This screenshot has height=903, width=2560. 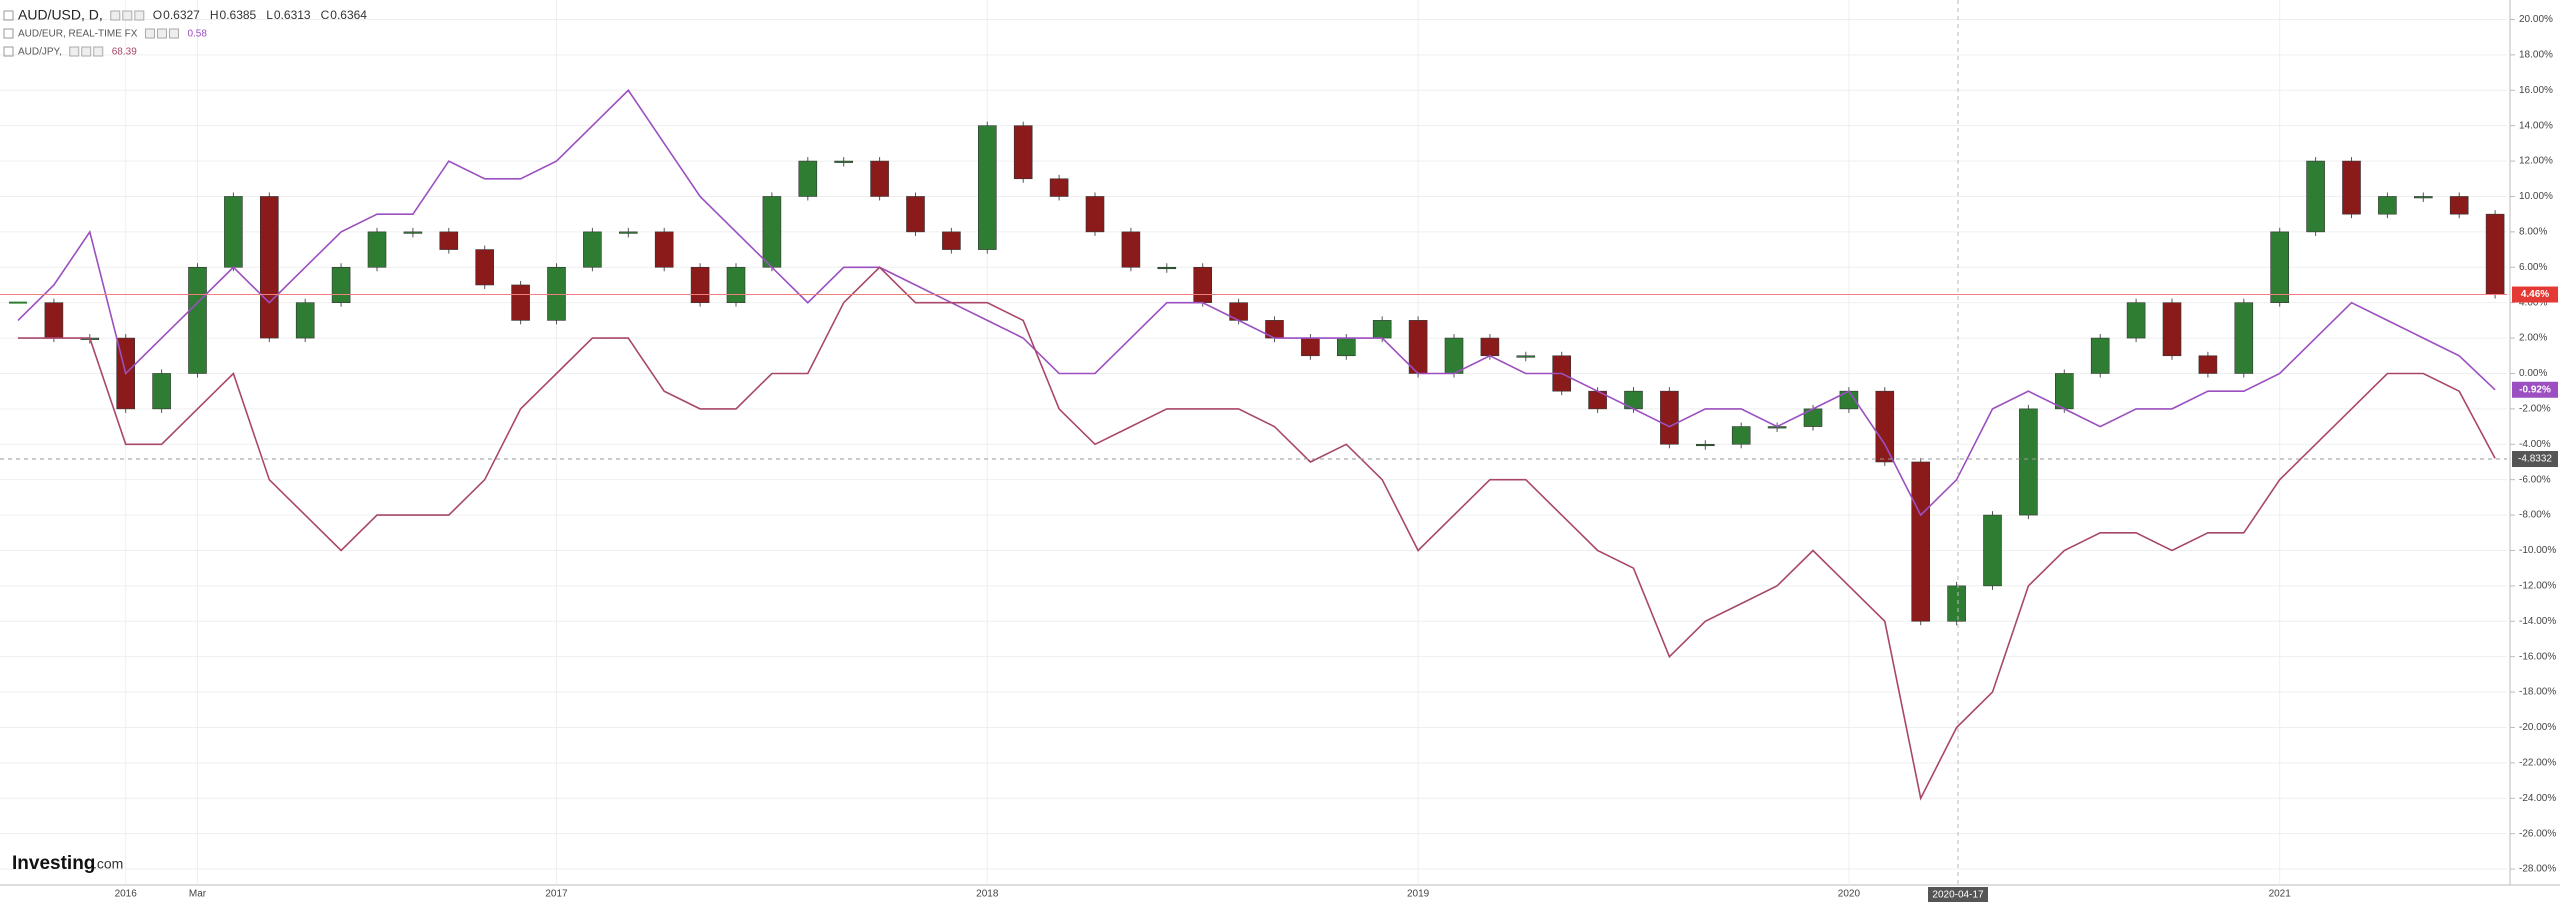 I want to click on y-tick-label: -18.00%, so click(x=2537, y=692).